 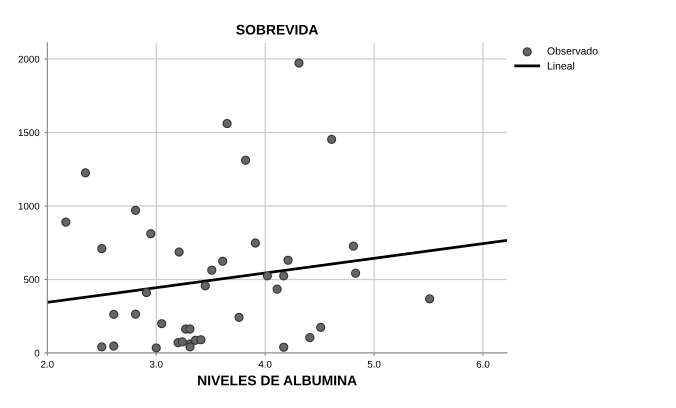 I want to click on chart-title: SOBREVIDA, so click(x=277, y=29).